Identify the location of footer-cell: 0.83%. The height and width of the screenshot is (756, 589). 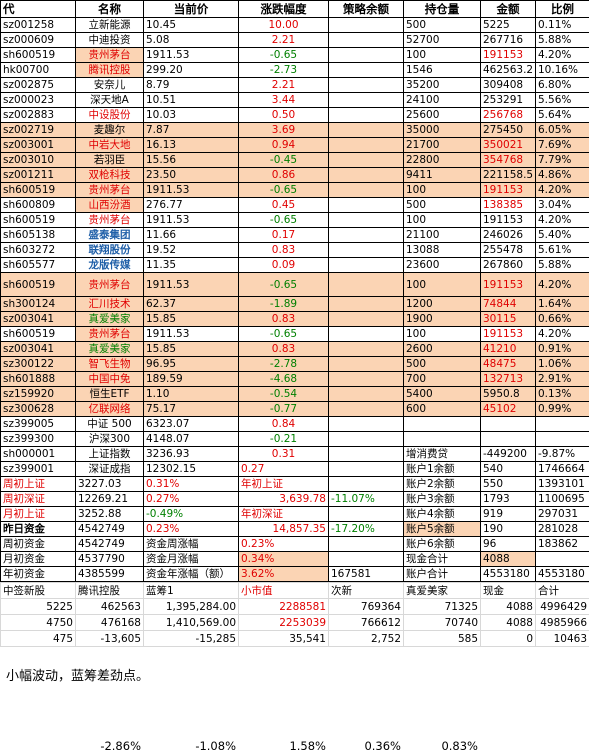
(441, 745).